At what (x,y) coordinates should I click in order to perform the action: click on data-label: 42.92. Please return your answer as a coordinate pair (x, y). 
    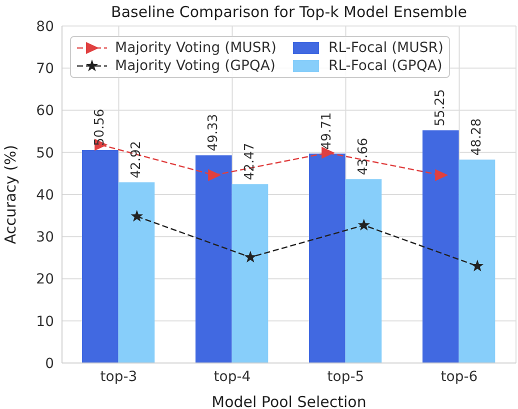
    Looking at the image, I should click on (136, 159).